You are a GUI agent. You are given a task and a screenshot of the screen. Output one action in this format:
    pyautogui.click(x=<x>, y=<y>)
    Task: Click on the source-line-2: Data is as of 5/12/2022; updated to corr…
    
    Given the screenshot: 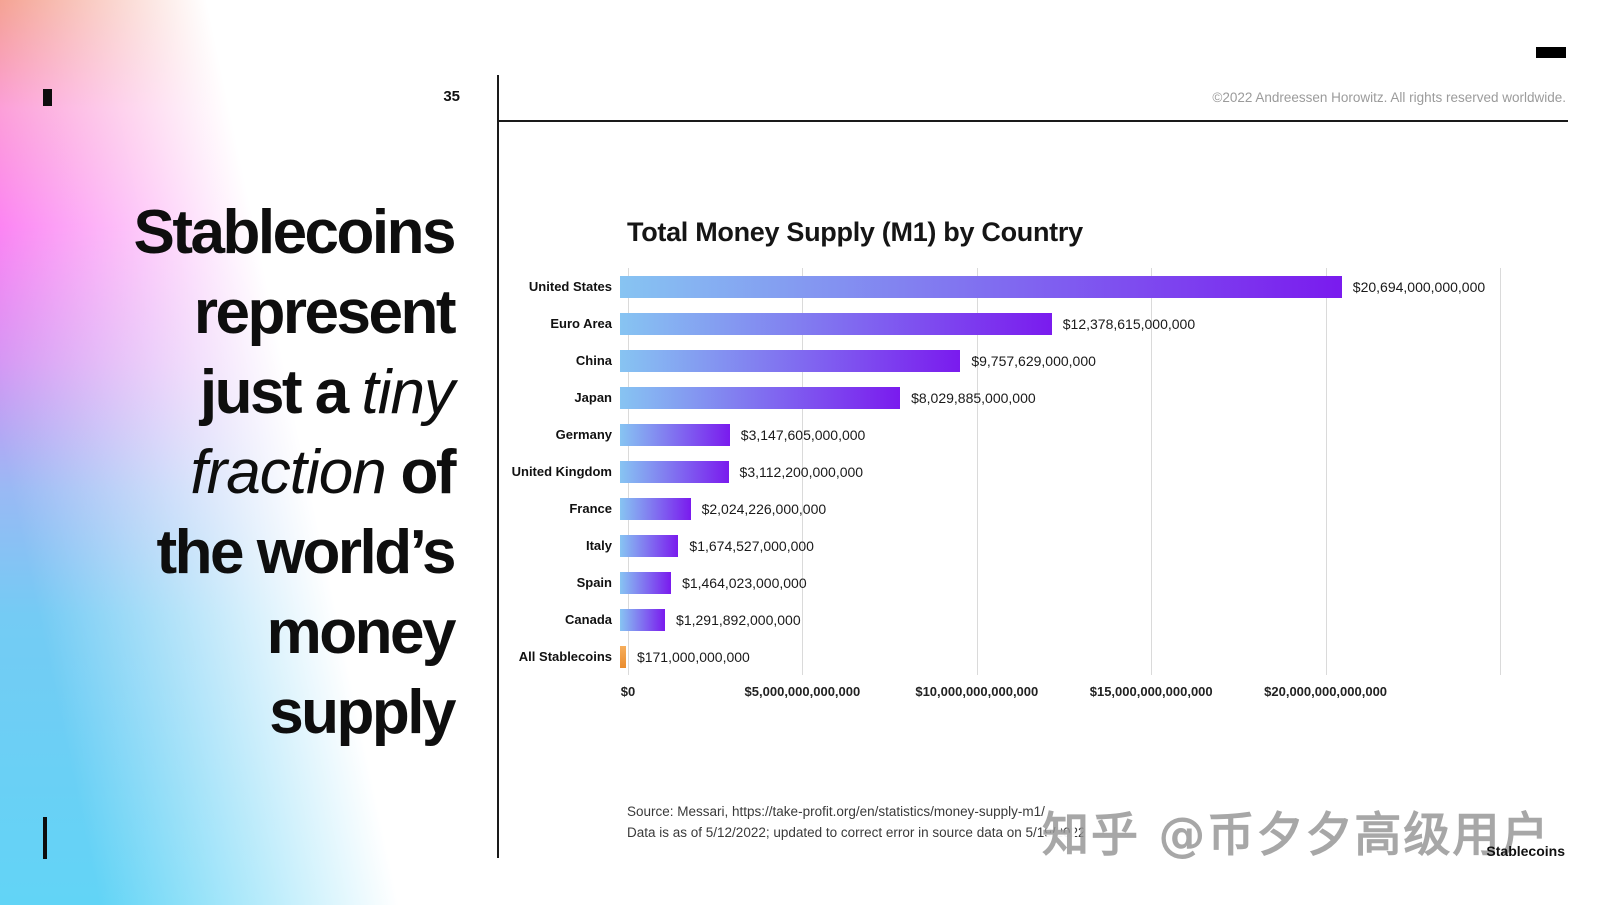 What is the action you would take?
    pyautogui.click(x=856, y=832)
    